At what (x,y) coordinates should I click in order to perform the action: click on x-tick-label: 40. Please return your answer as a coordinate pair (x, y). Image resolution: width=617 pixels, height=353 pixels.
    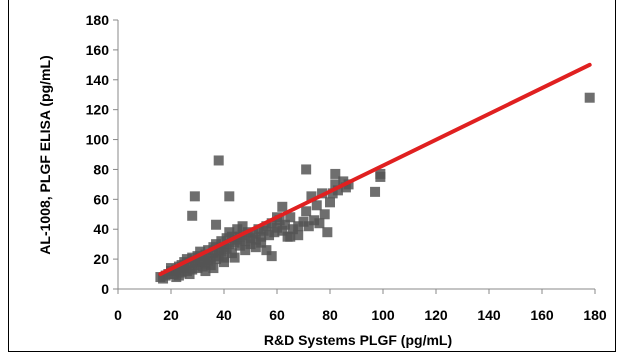
    Looking at the image, I should click on (224, 315).